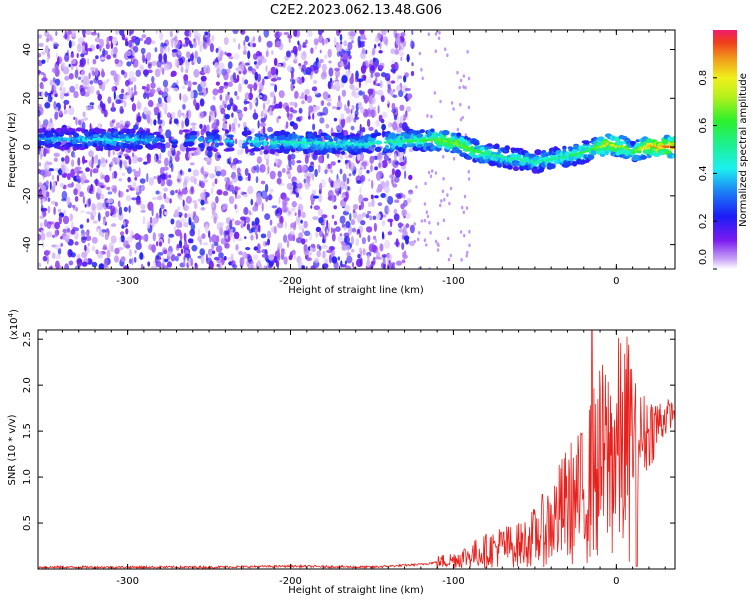 This screenshot has width=750, height=600. What do you see at coordinates (616, 281) in the screenshot?
I see `x-tick-label: 0` at bounding box center [616, 281].